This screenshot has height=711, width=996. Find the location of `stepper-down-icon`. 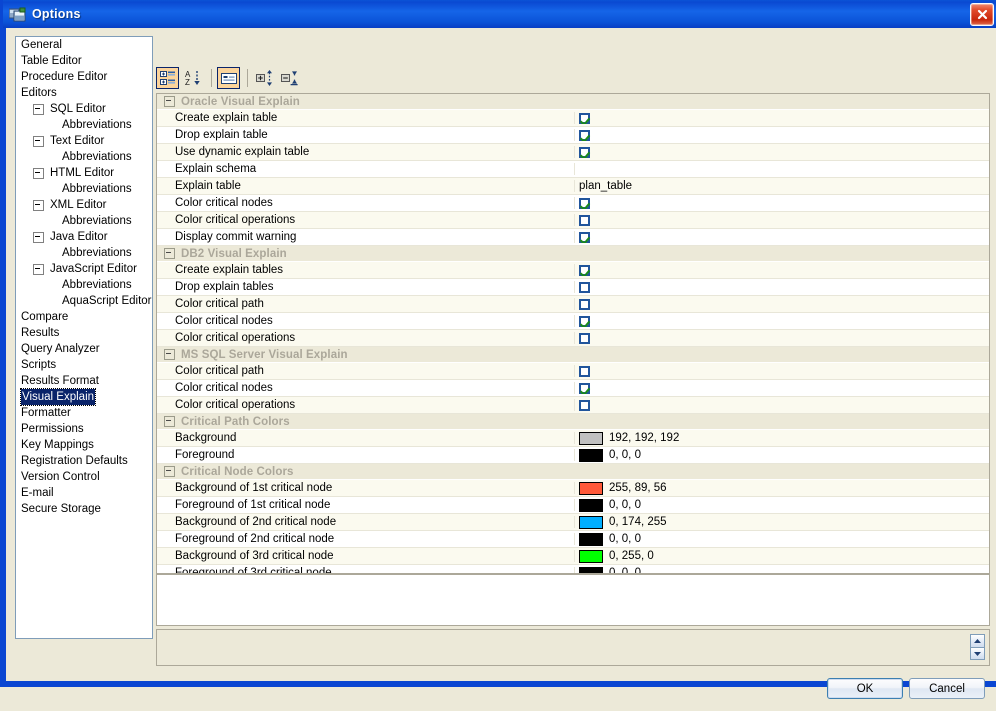

stepper-down-icon is located at coordinates (977, 653).